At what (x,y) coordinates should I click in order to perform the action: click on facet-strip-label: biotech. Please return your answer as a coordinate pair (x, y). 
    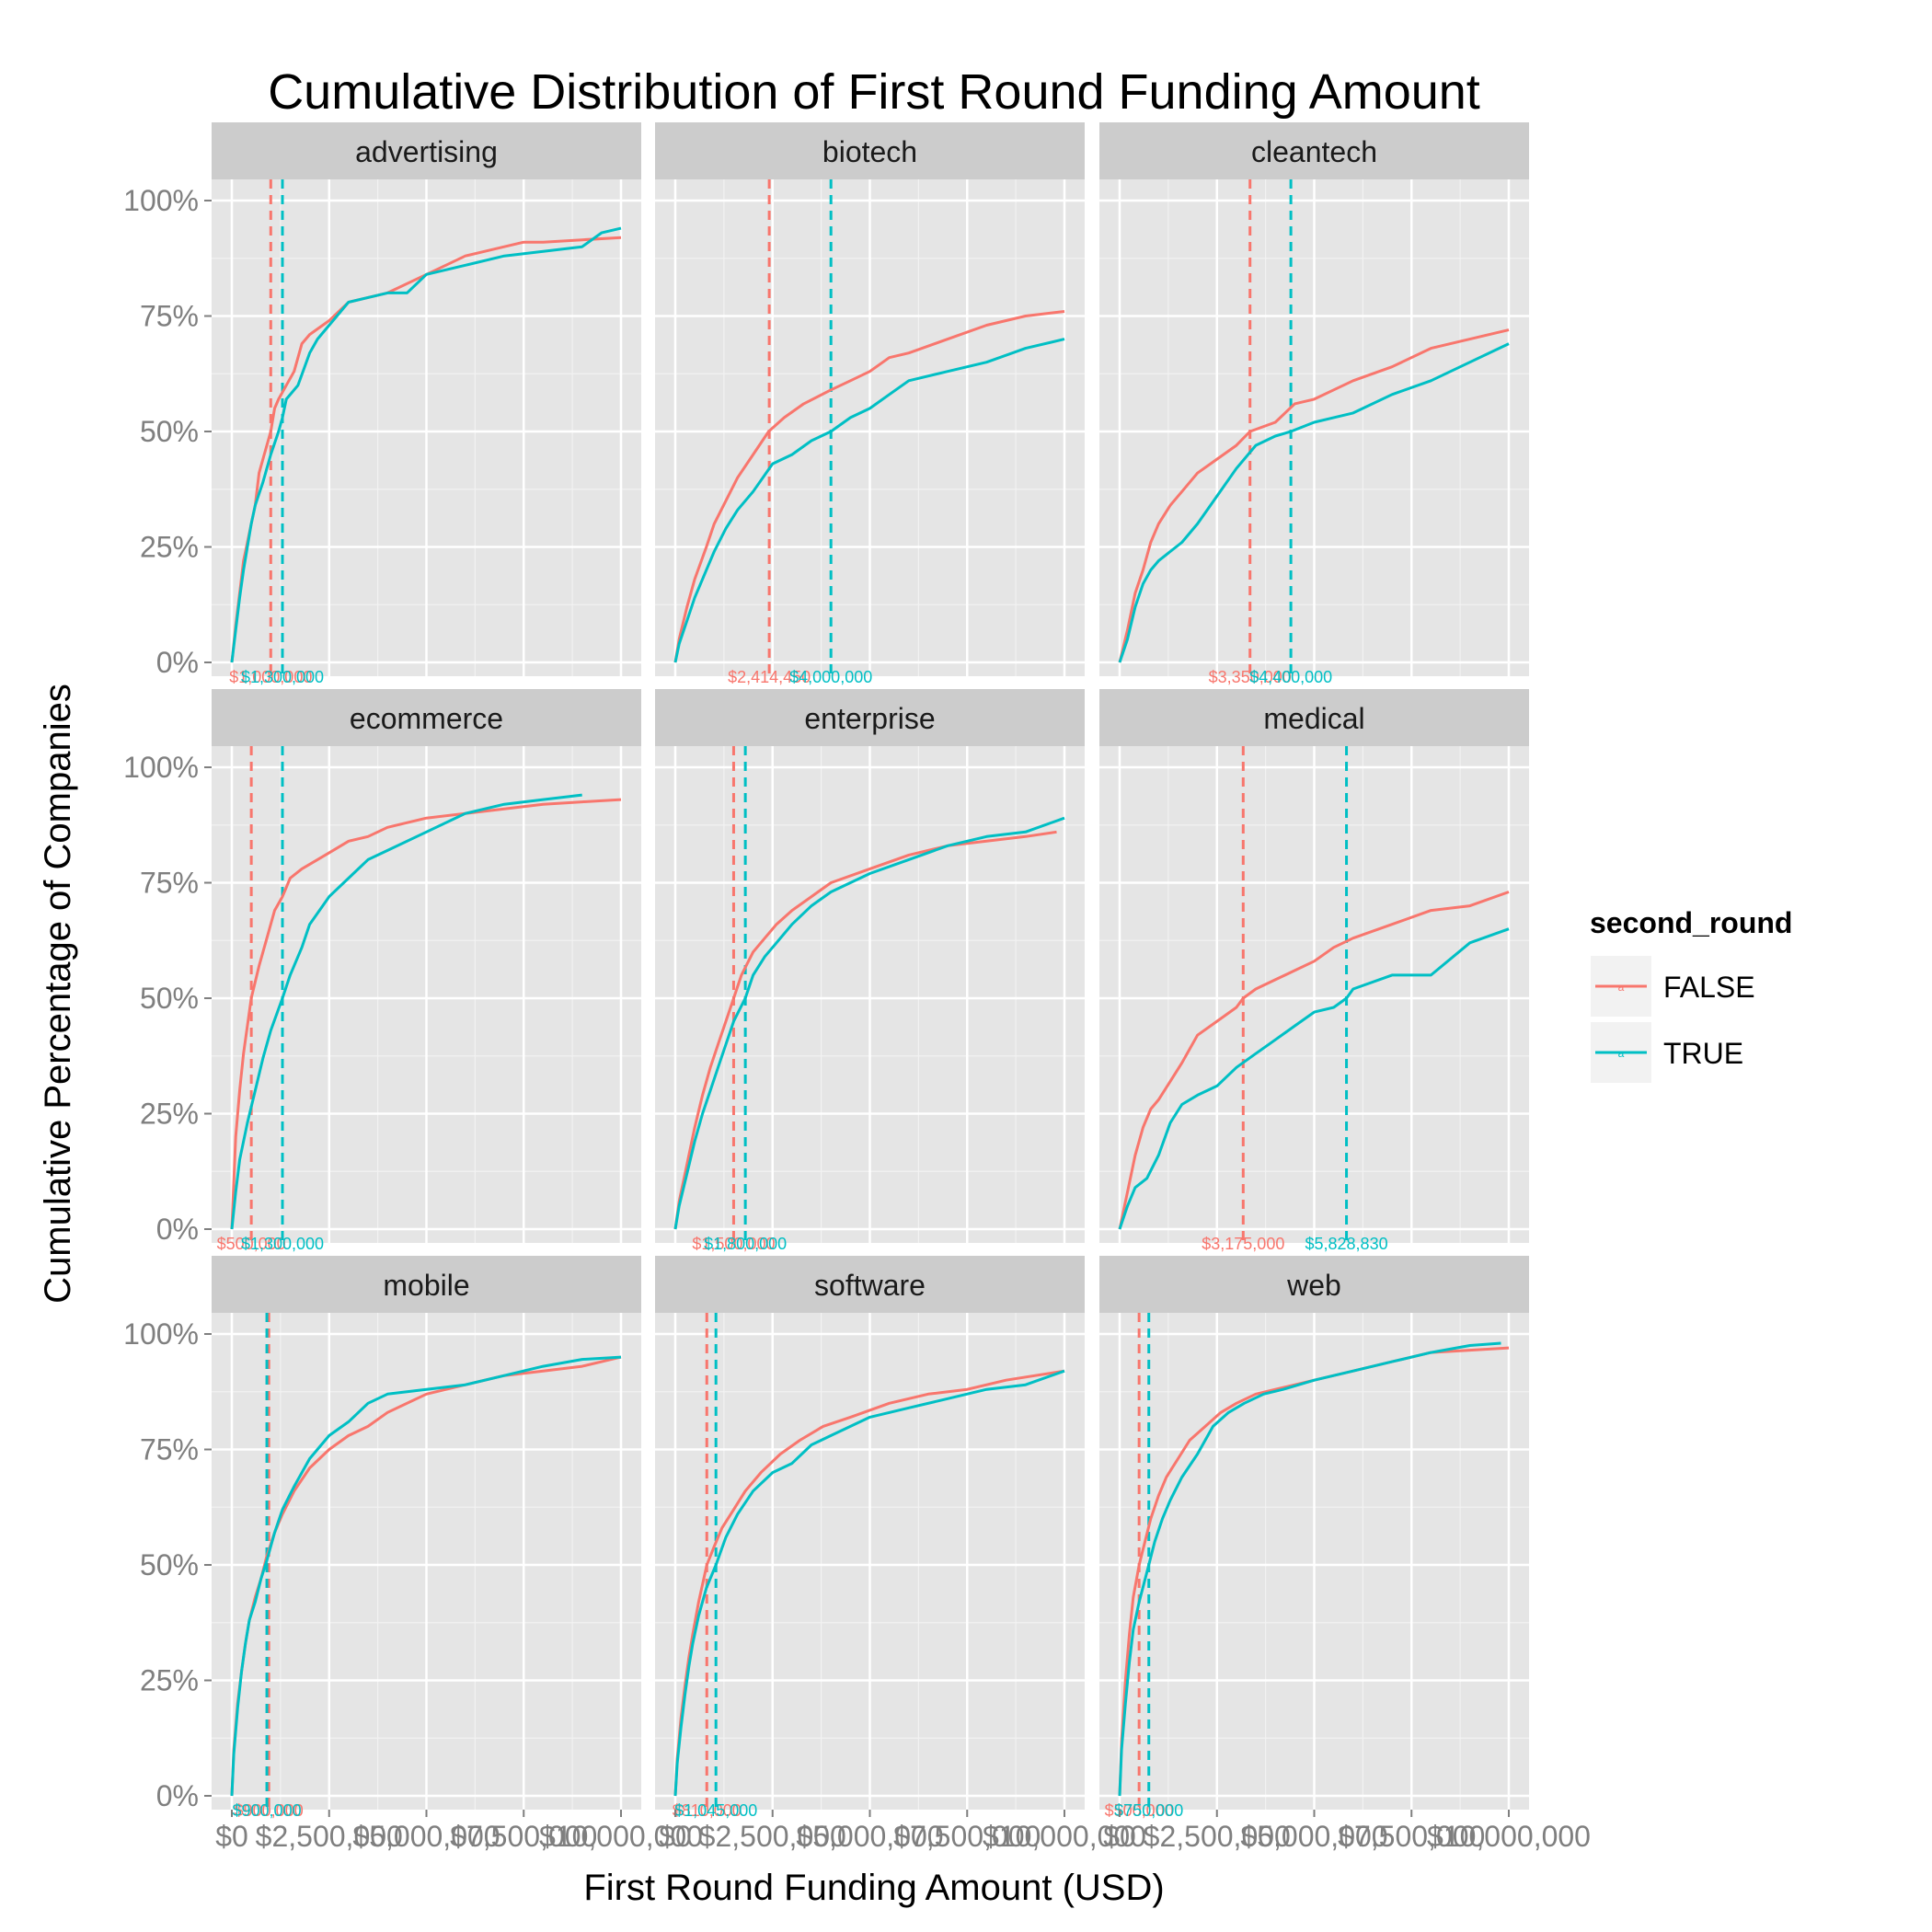
    Looking at the image, I should click on (869, 151).